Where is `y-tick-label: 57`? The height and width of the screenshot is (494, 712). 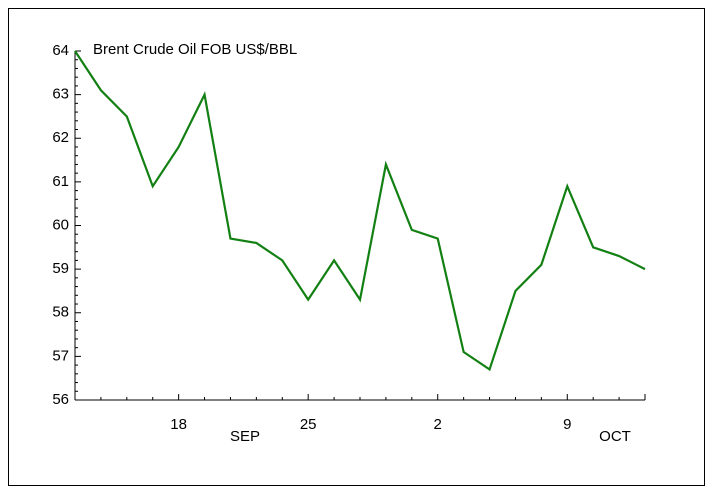
y-tick-label: 57 is located at coordinates (60, 355).